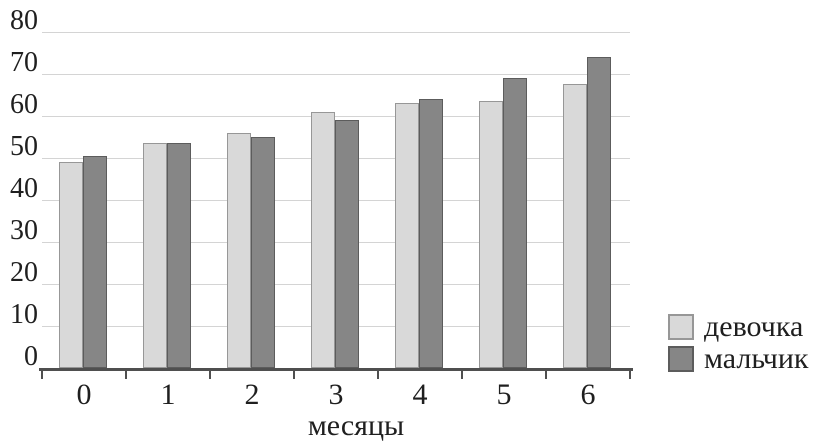  Describe the element at coordinates (356, 425) in the screenshot. I see `x-axis-title: месяцы` at that location.